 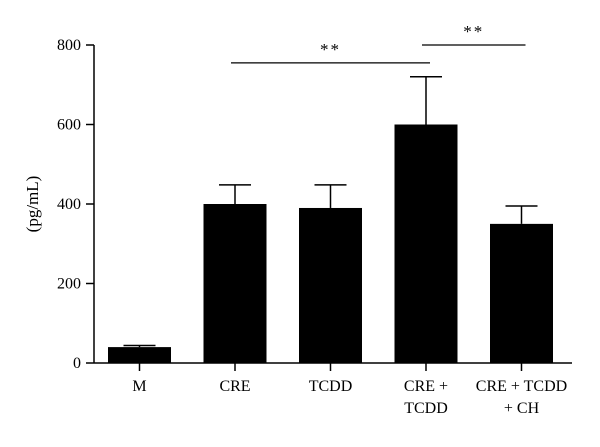 What do you see at coordinates (77, 363) in the screenshot?
I see `y-tick-label-0: 0` at bounding box center [77, 363].